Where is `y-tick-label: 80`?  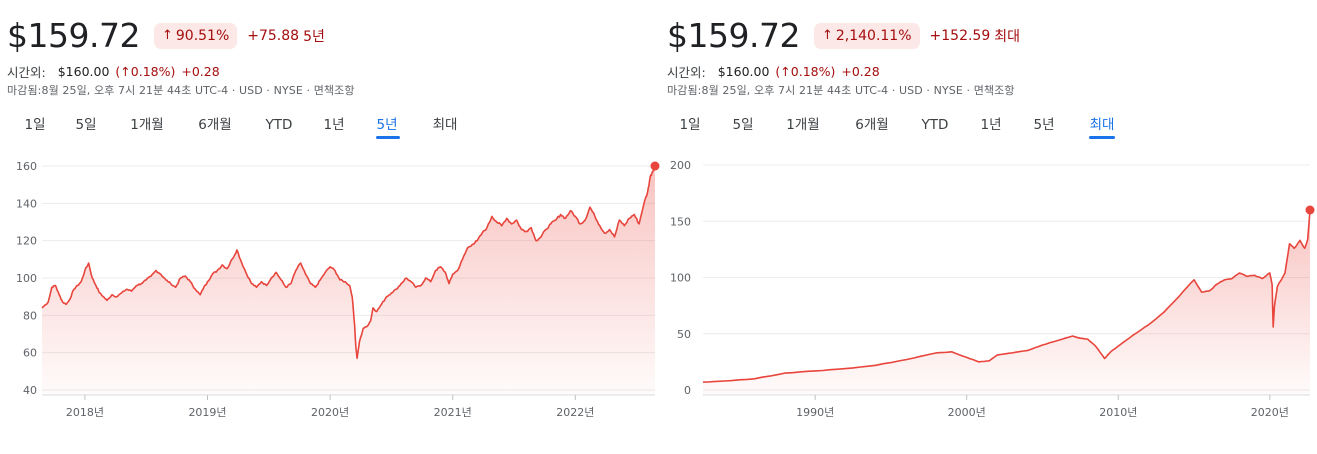 y-tick-label: 80 is located at coordinates (30, 315).